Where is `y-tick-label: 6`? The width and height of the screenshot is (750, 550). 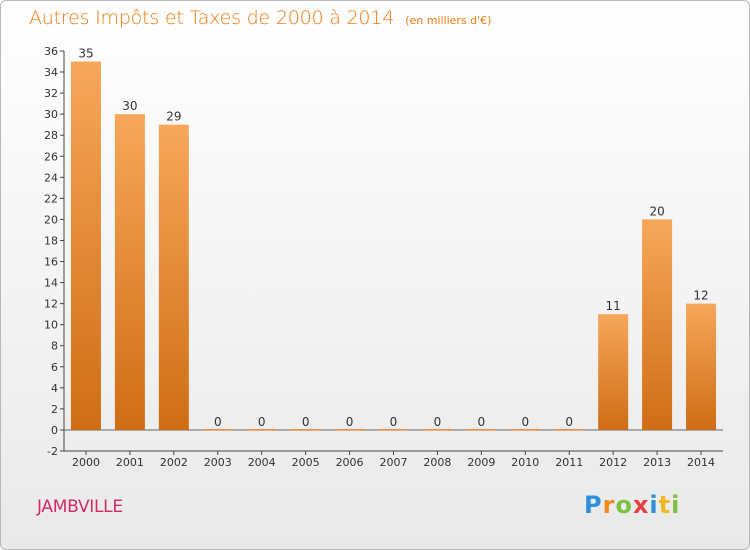
y-tick-label: 6 is located at coordinates (54, 367).